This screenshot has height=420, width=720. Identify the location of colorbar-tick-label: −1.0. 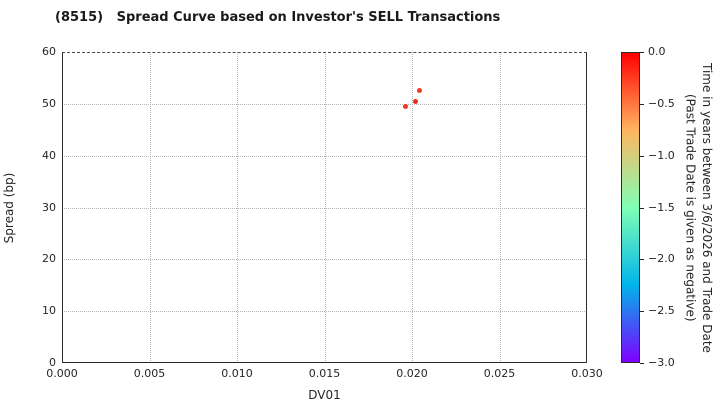
(661, 155).